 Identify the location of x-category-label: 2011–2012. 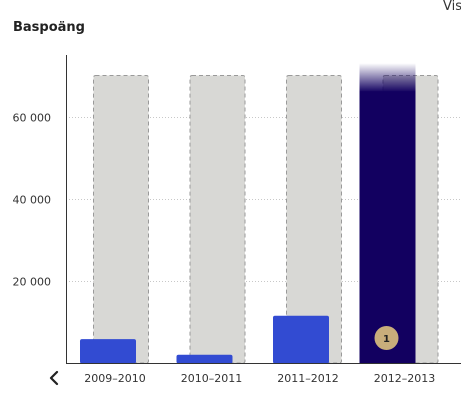
(308, 378).